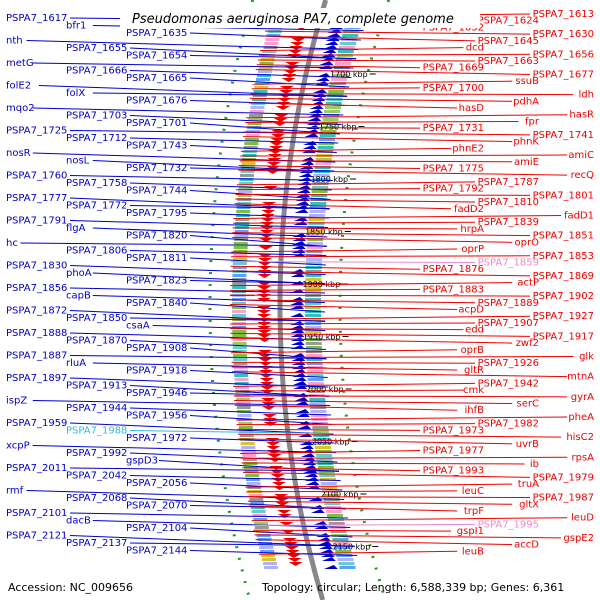 The height and width of the screenshot is (600, 600). I want to click on gene-label: PSPA7_1772, so click(96, 206).